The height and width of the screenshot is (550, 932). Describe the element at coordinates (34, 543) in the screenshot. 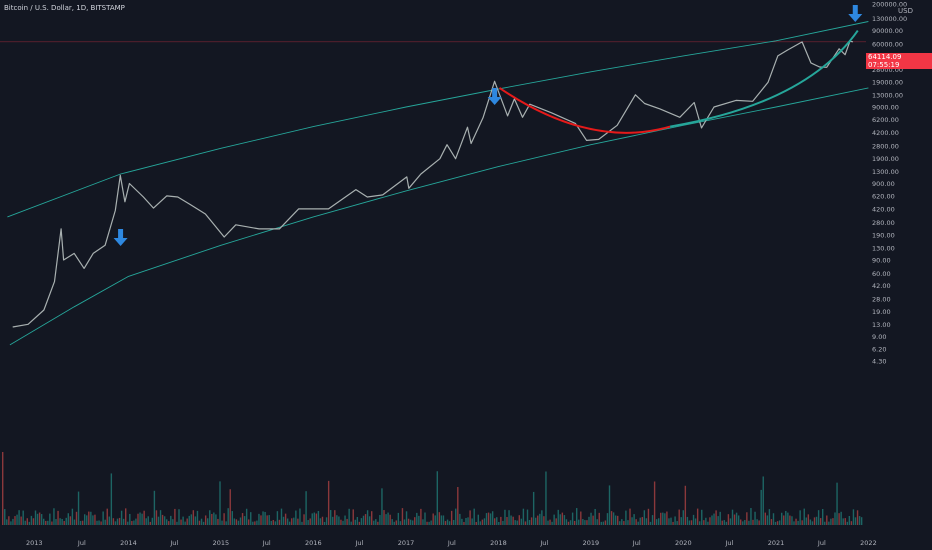

I see `x-tick-label: 2013` at that location.